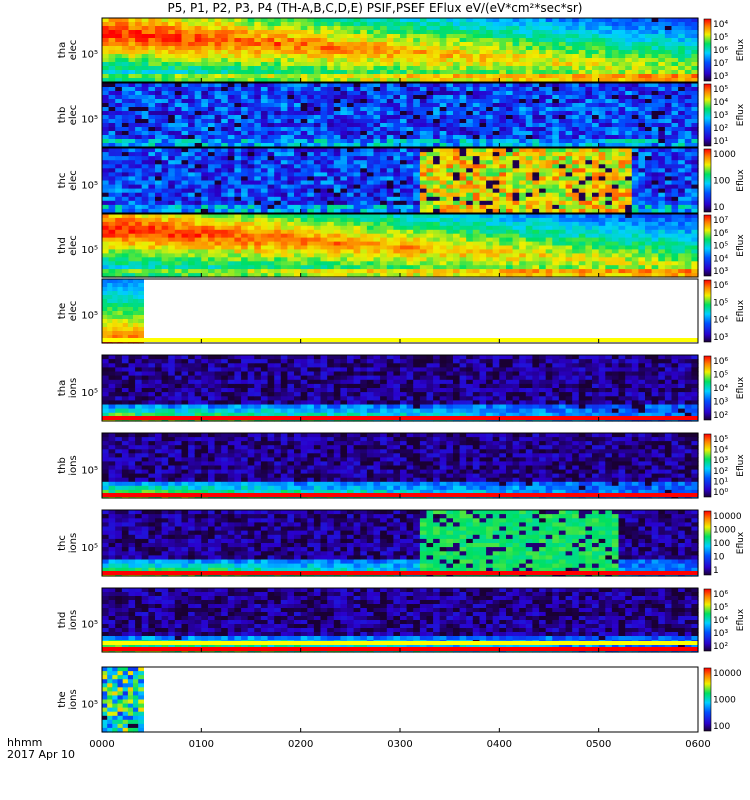 The height and width of the screenshot is (800, 750). I want to click on colorbar-tick-label: 10⁷, so click(720, 64).